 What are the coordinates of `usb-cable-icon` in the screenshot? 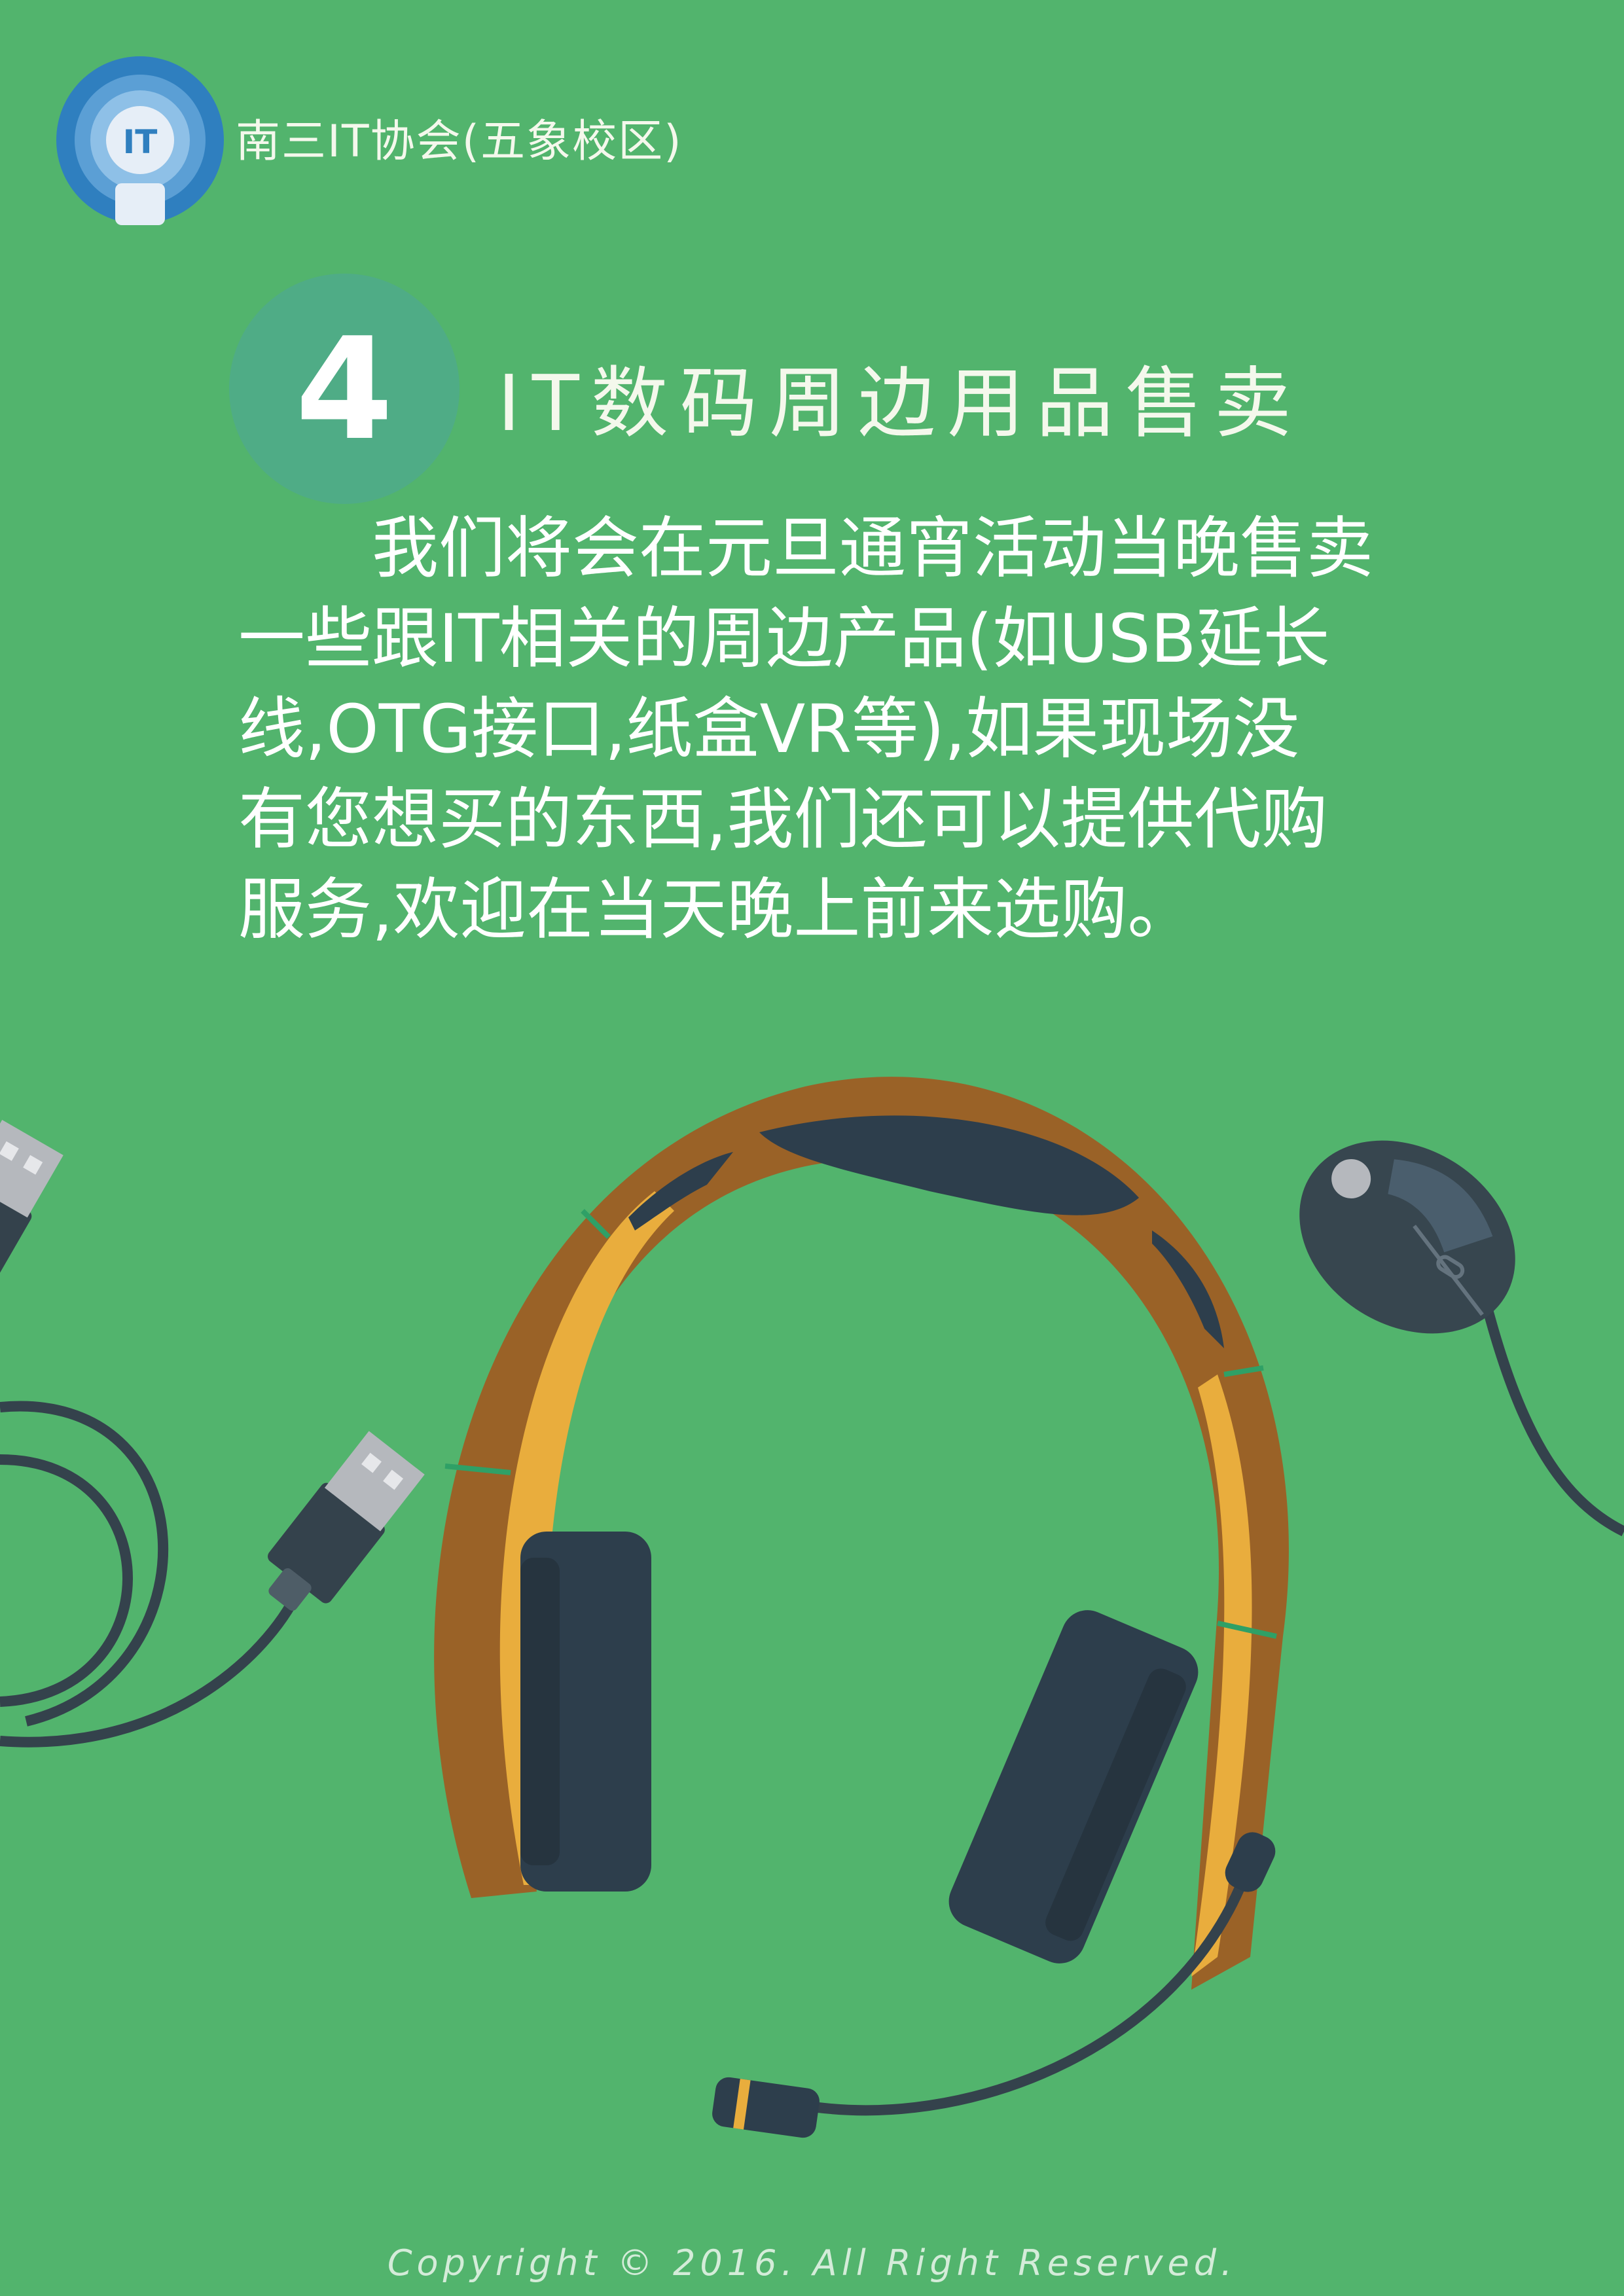 It's located at (212, 1434).